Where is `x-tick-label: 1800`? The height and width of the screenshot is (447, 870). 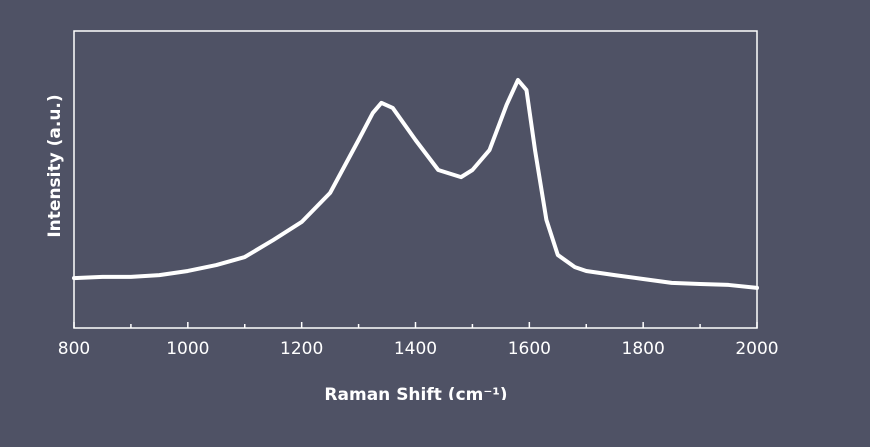 x-tick-label: 1800 is located at coordinates (643, 349).